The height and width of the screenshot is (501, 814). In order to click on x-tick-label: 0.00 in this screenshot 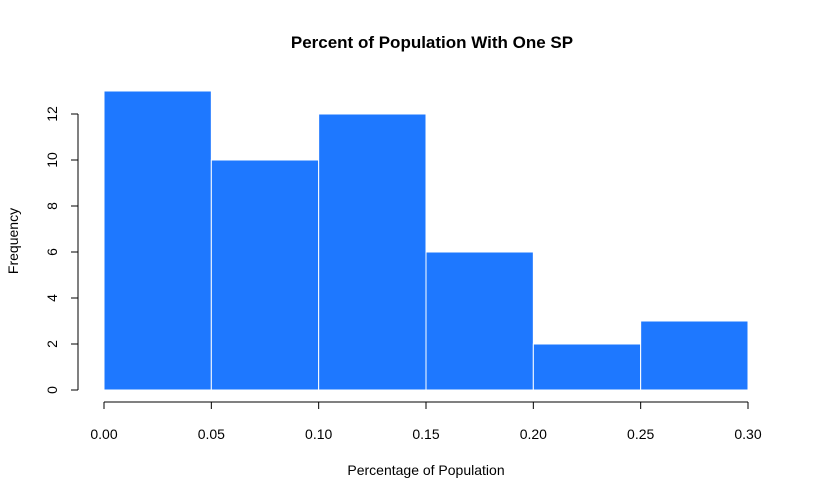, I will do `click(103, 434)`.